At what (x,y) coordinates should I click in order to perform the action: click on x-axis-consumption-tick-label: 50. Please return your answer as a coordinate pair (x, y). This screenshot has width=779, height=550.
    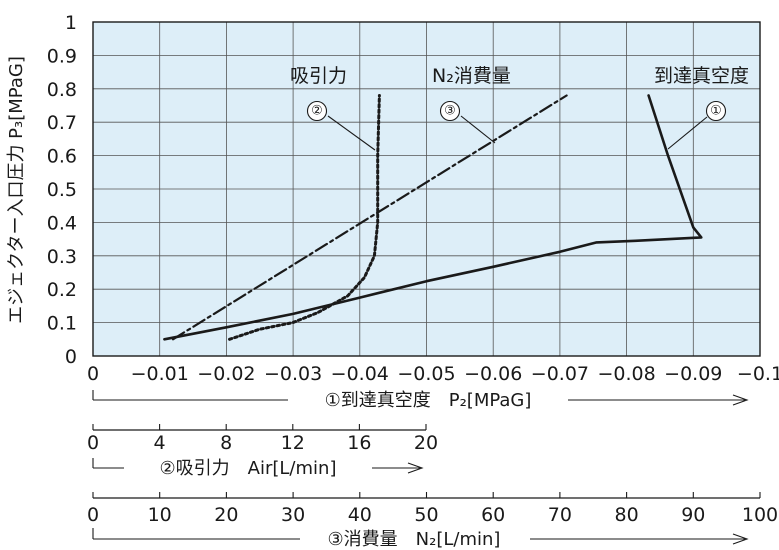
    Looking at the image, I should click on (426, 515).